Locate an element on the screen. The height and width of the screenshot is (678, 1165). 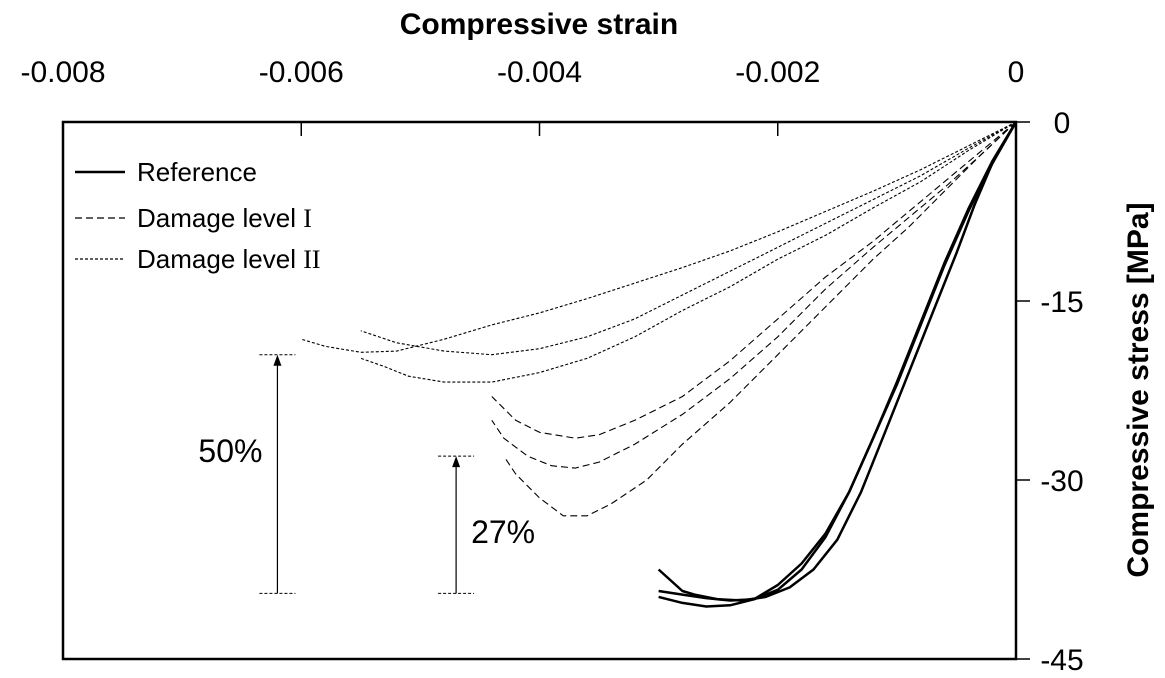
legend-label-reference: Reference is located at coordinates (197, 172).